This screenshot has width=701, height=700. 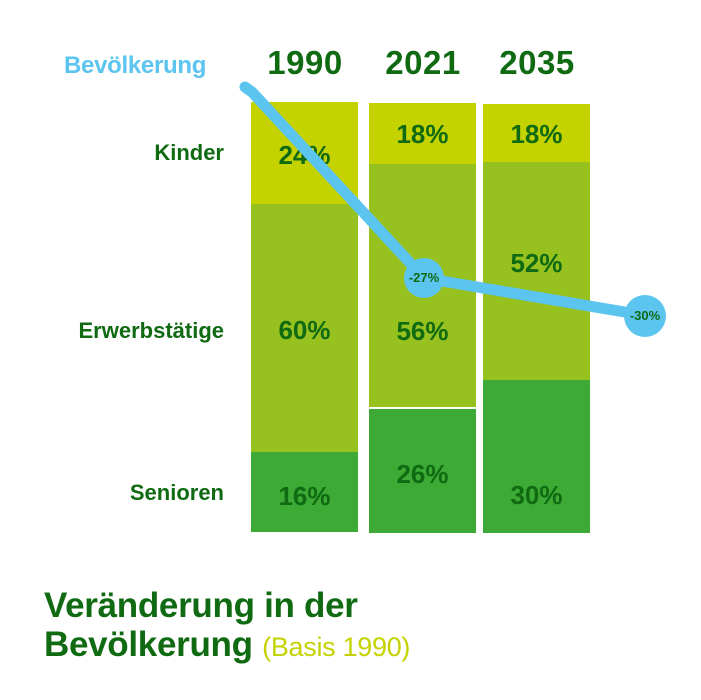 I want to click on year-header-2021: 2021, so click(x=423, y=62).